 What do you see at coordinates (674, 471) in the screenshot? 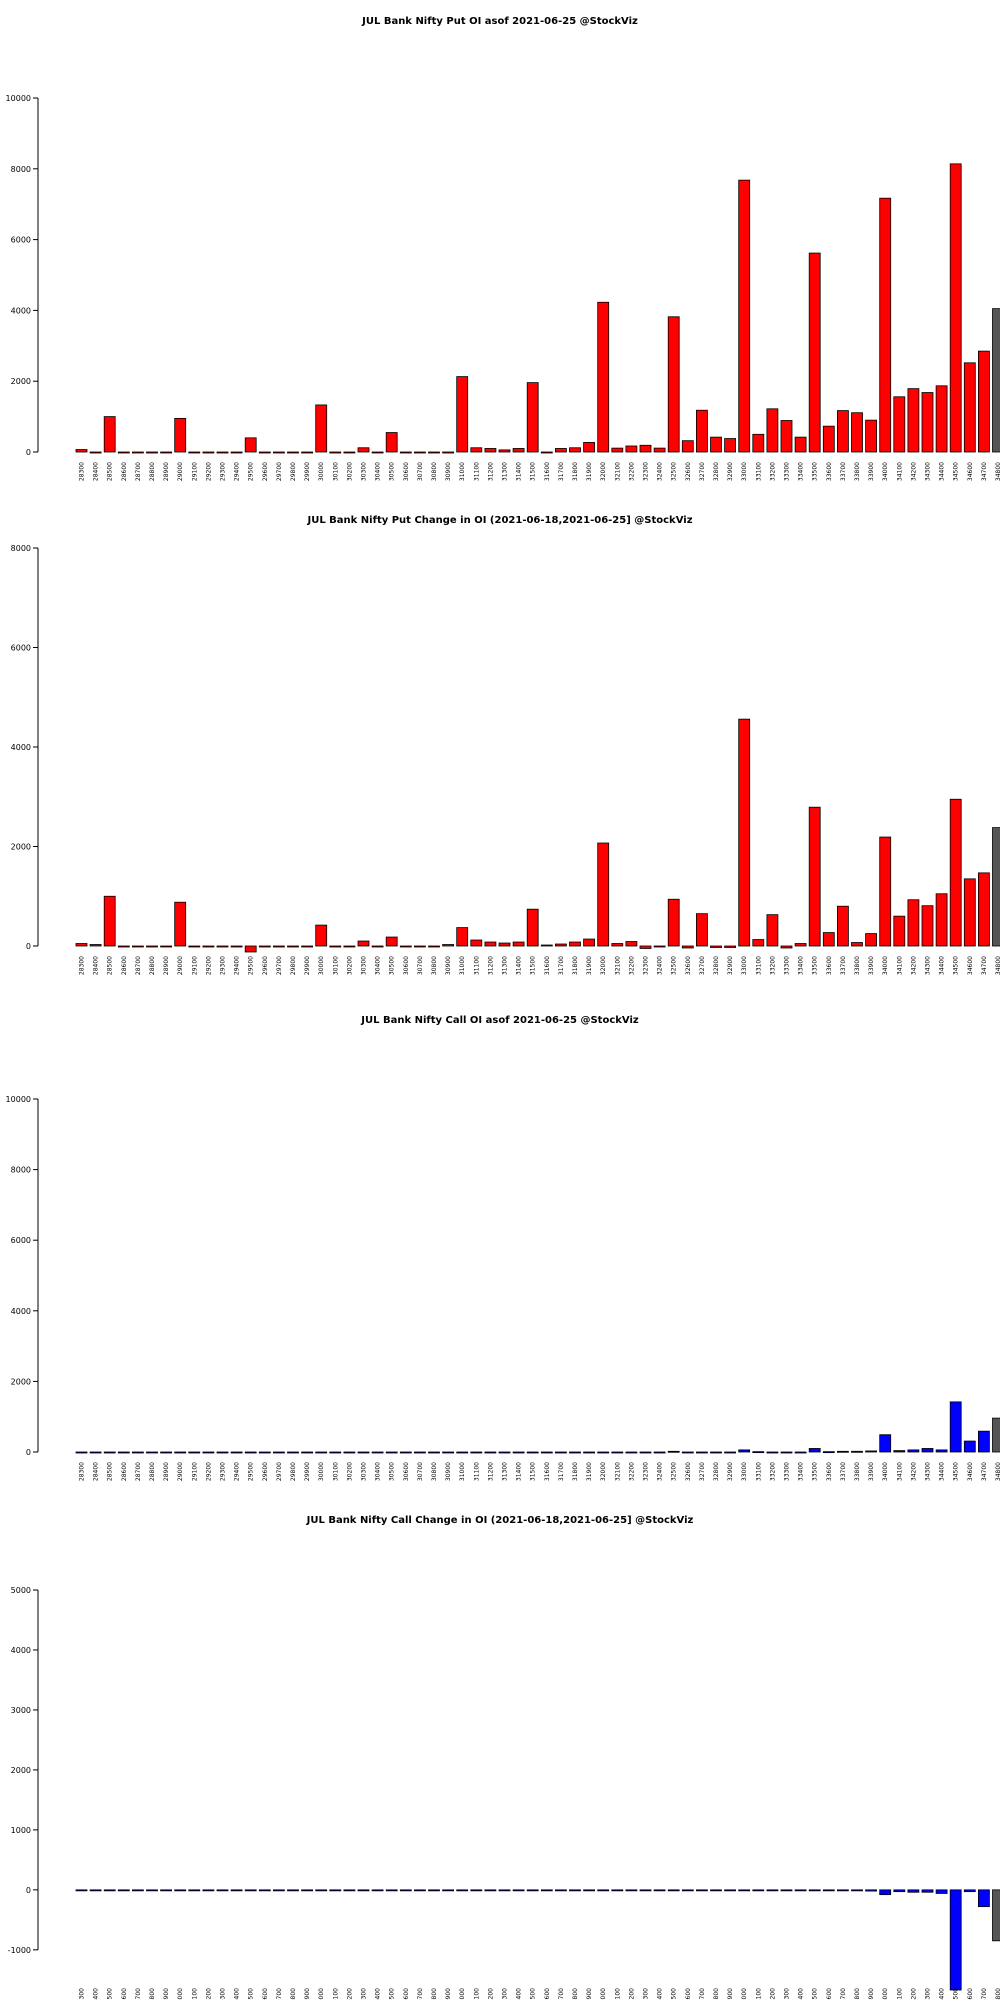
I see `x-tick-label: 32500` at bounding box center [674, 471].